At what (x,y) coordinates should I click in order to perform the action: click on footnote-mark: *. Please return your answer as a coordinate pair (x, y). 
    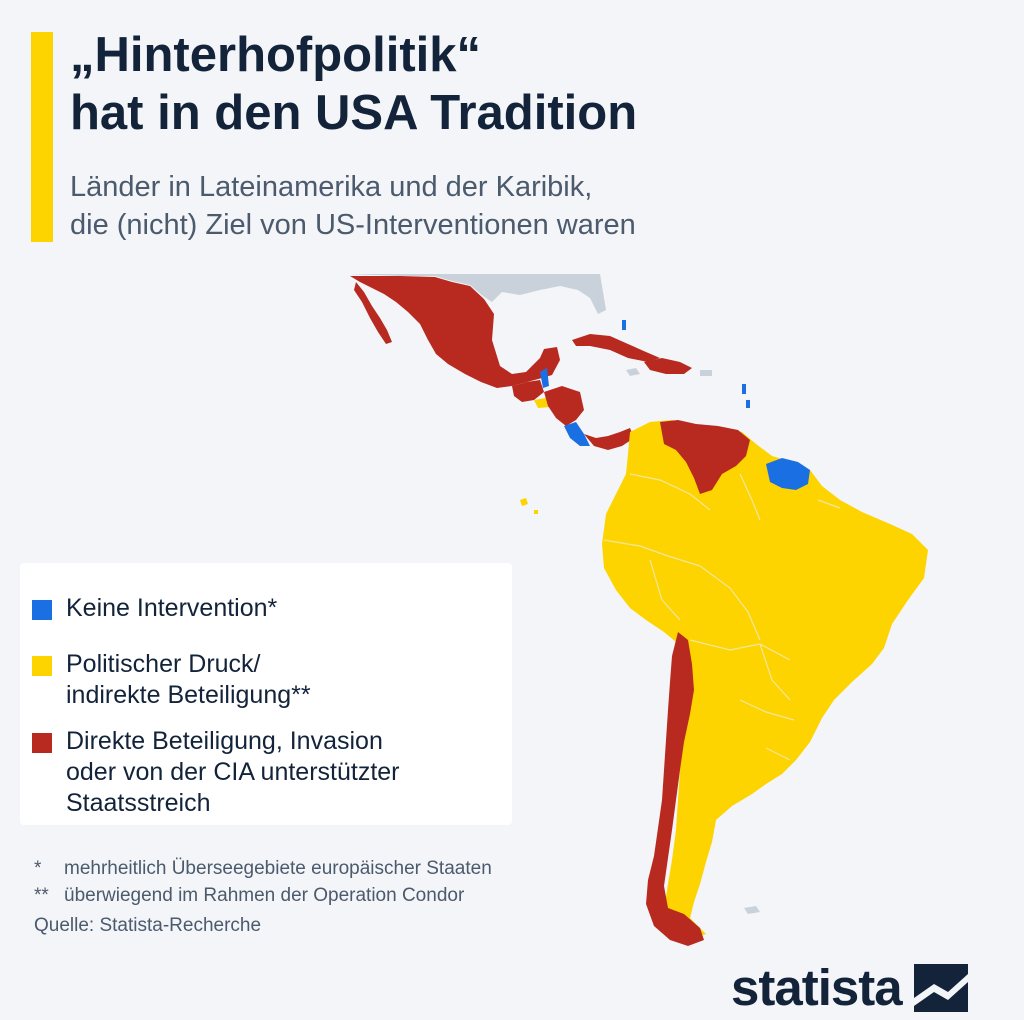
    Looking at the image, I should click on (38, 868).